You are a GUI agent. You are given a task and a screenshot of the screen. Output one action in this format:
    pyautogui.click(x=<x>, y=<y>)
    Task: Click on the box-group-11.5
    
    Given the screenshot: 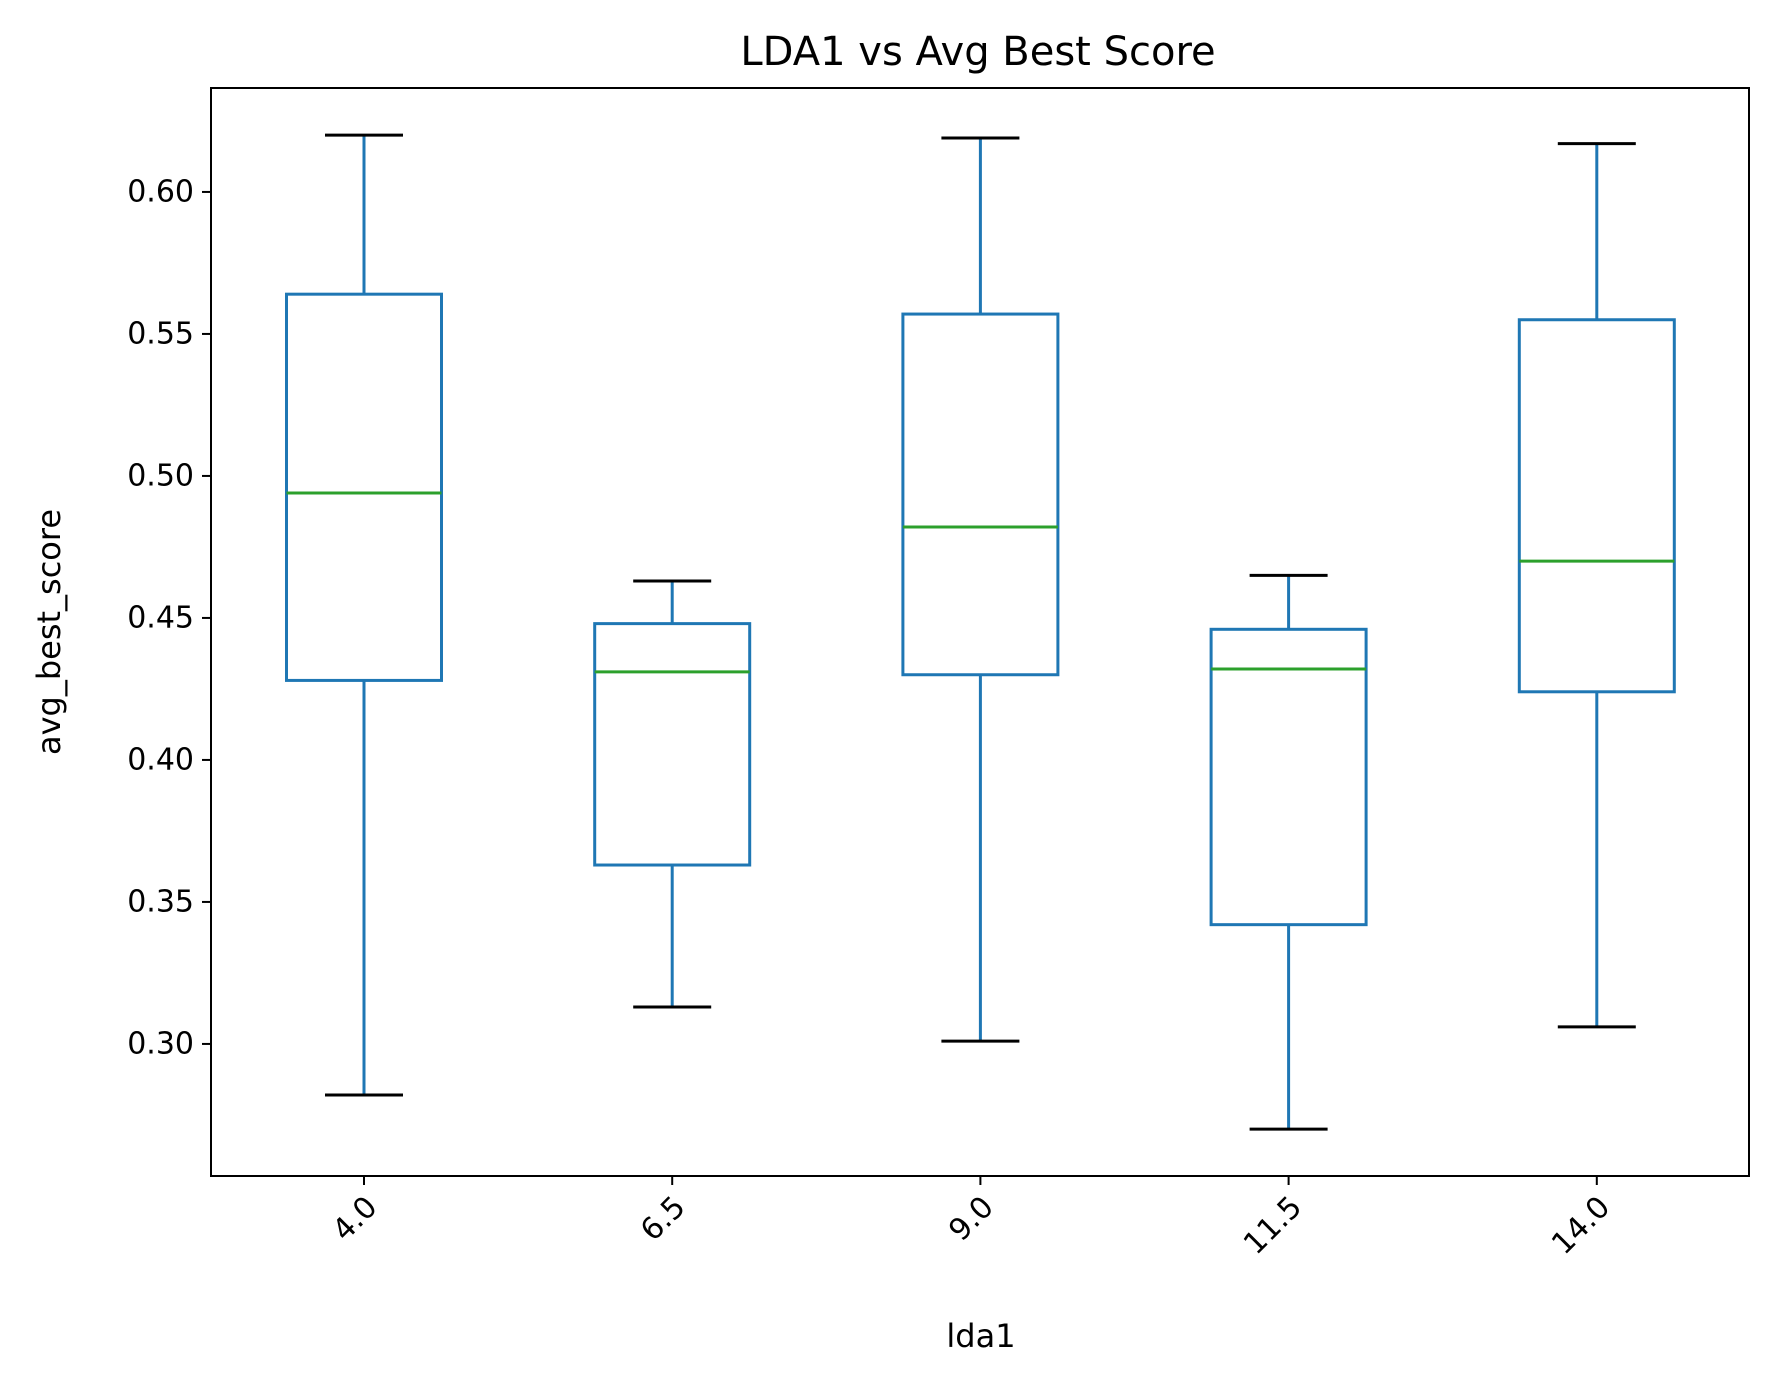 What is the action you would take?
    pyautogui.click(x=1288, y=852)
    